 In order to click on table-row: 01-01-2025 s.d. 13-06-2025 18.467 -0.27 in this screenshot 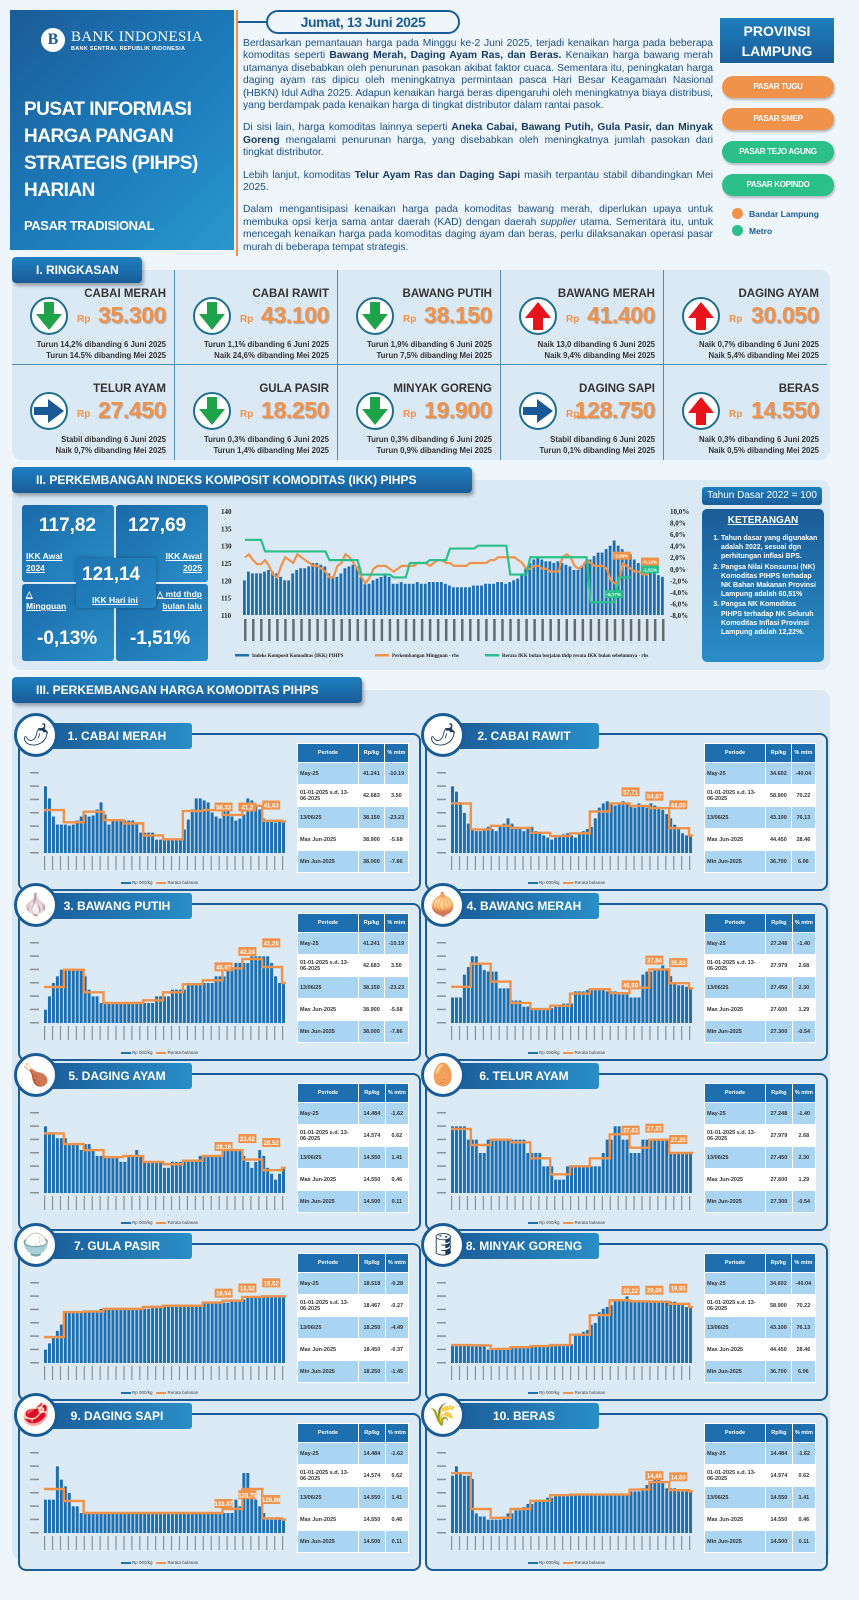, I will do `click(353, 1305)`.